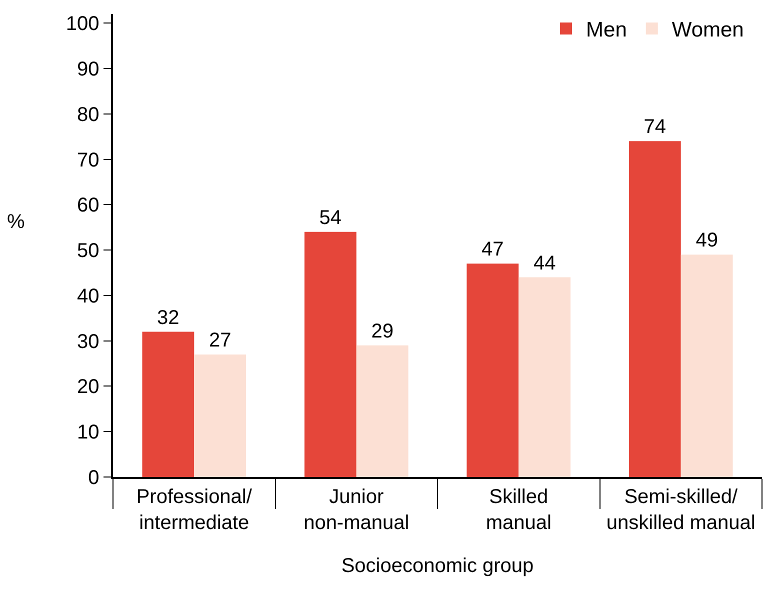 This screenshot has height=595, width=771. I want to click on y-tick-label: 100, so click(83, 24).